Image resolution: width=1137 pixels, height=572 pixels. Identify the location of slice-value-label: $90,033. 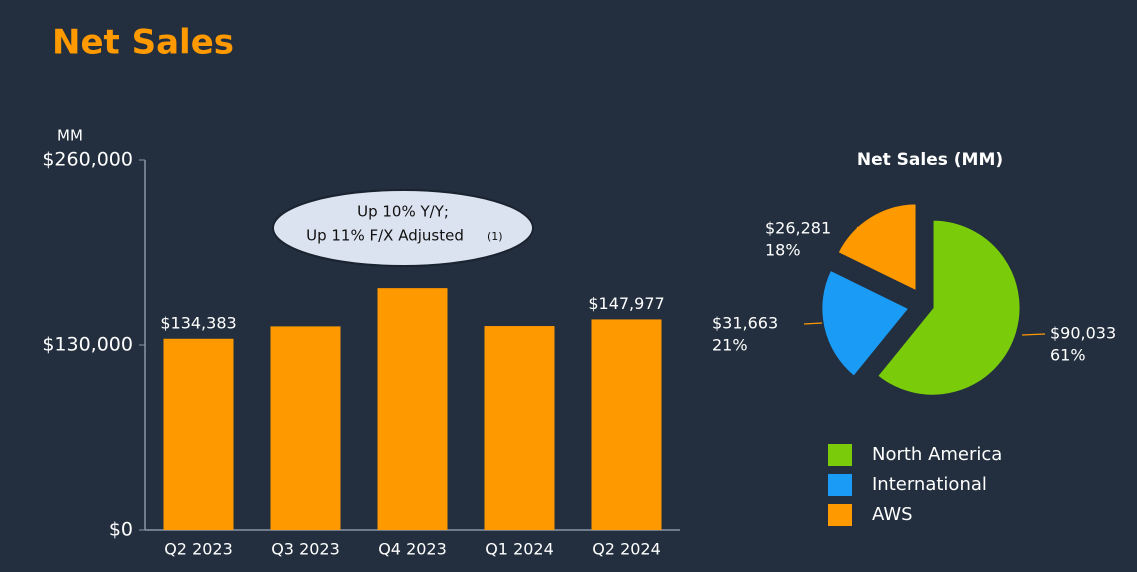
(1083, 333).